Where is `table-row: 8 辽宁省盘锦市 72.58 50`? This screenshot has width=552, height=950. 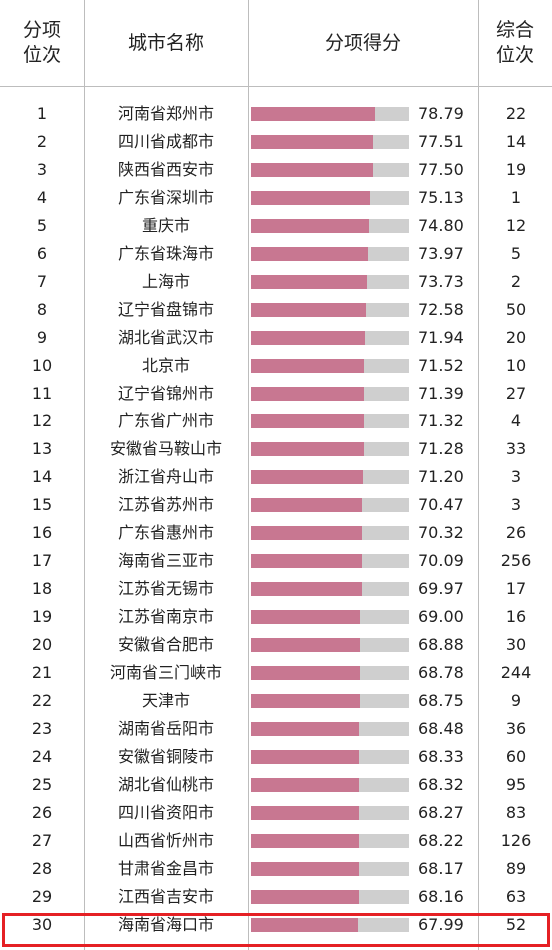
table-row: 8 辽宁省盘锦市 72.58 50 is located at coordinates (276, 310).